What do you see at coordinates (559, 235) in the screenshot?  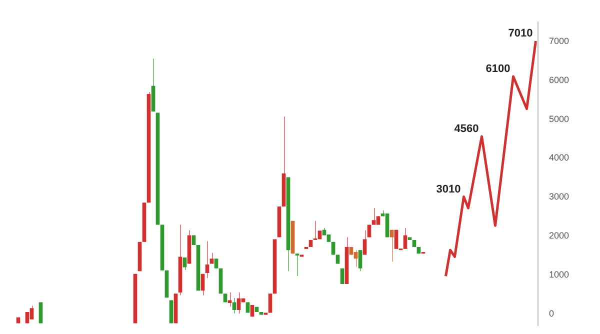 I see `y-tick-label: 2000` at bounding box center [559, 235].